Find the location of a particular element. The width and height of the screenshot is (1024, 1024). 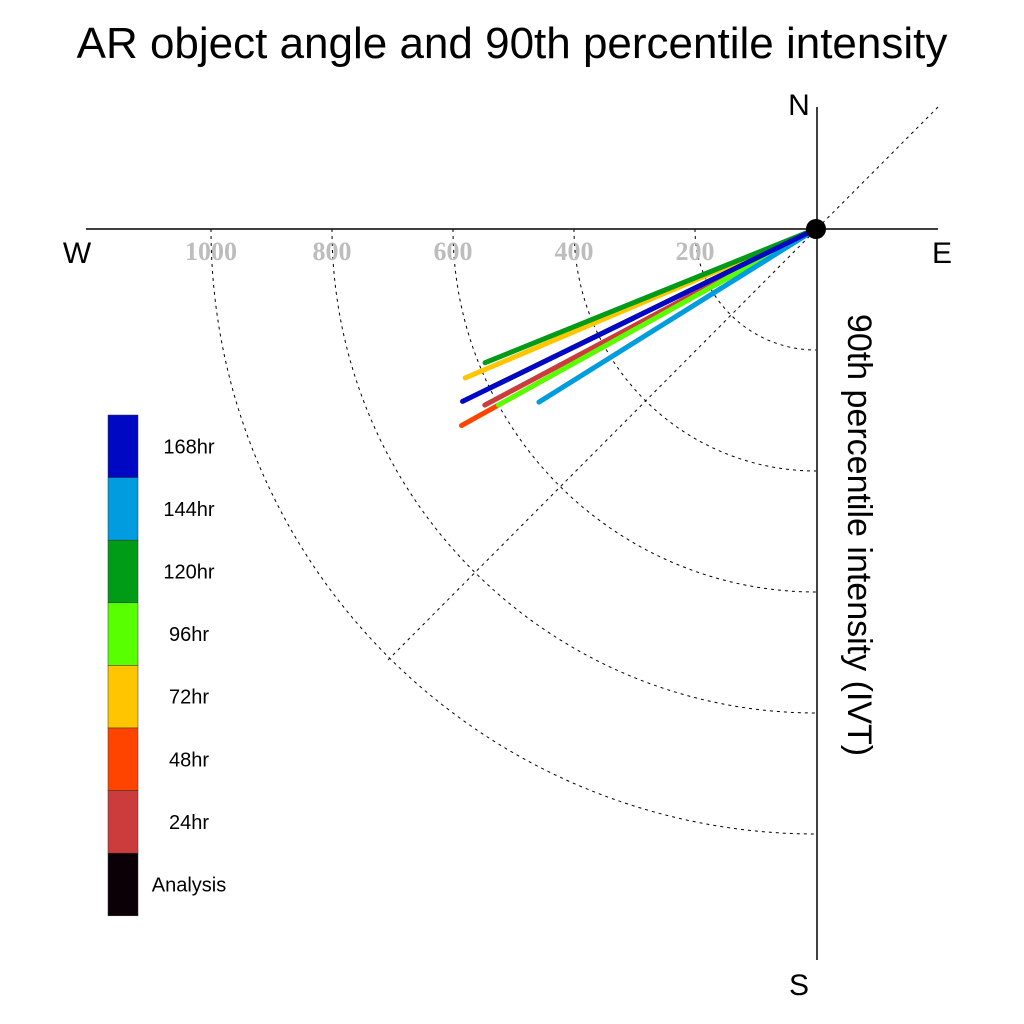

legend-label-analysis: Analysis is located at coordinates (189, 886).